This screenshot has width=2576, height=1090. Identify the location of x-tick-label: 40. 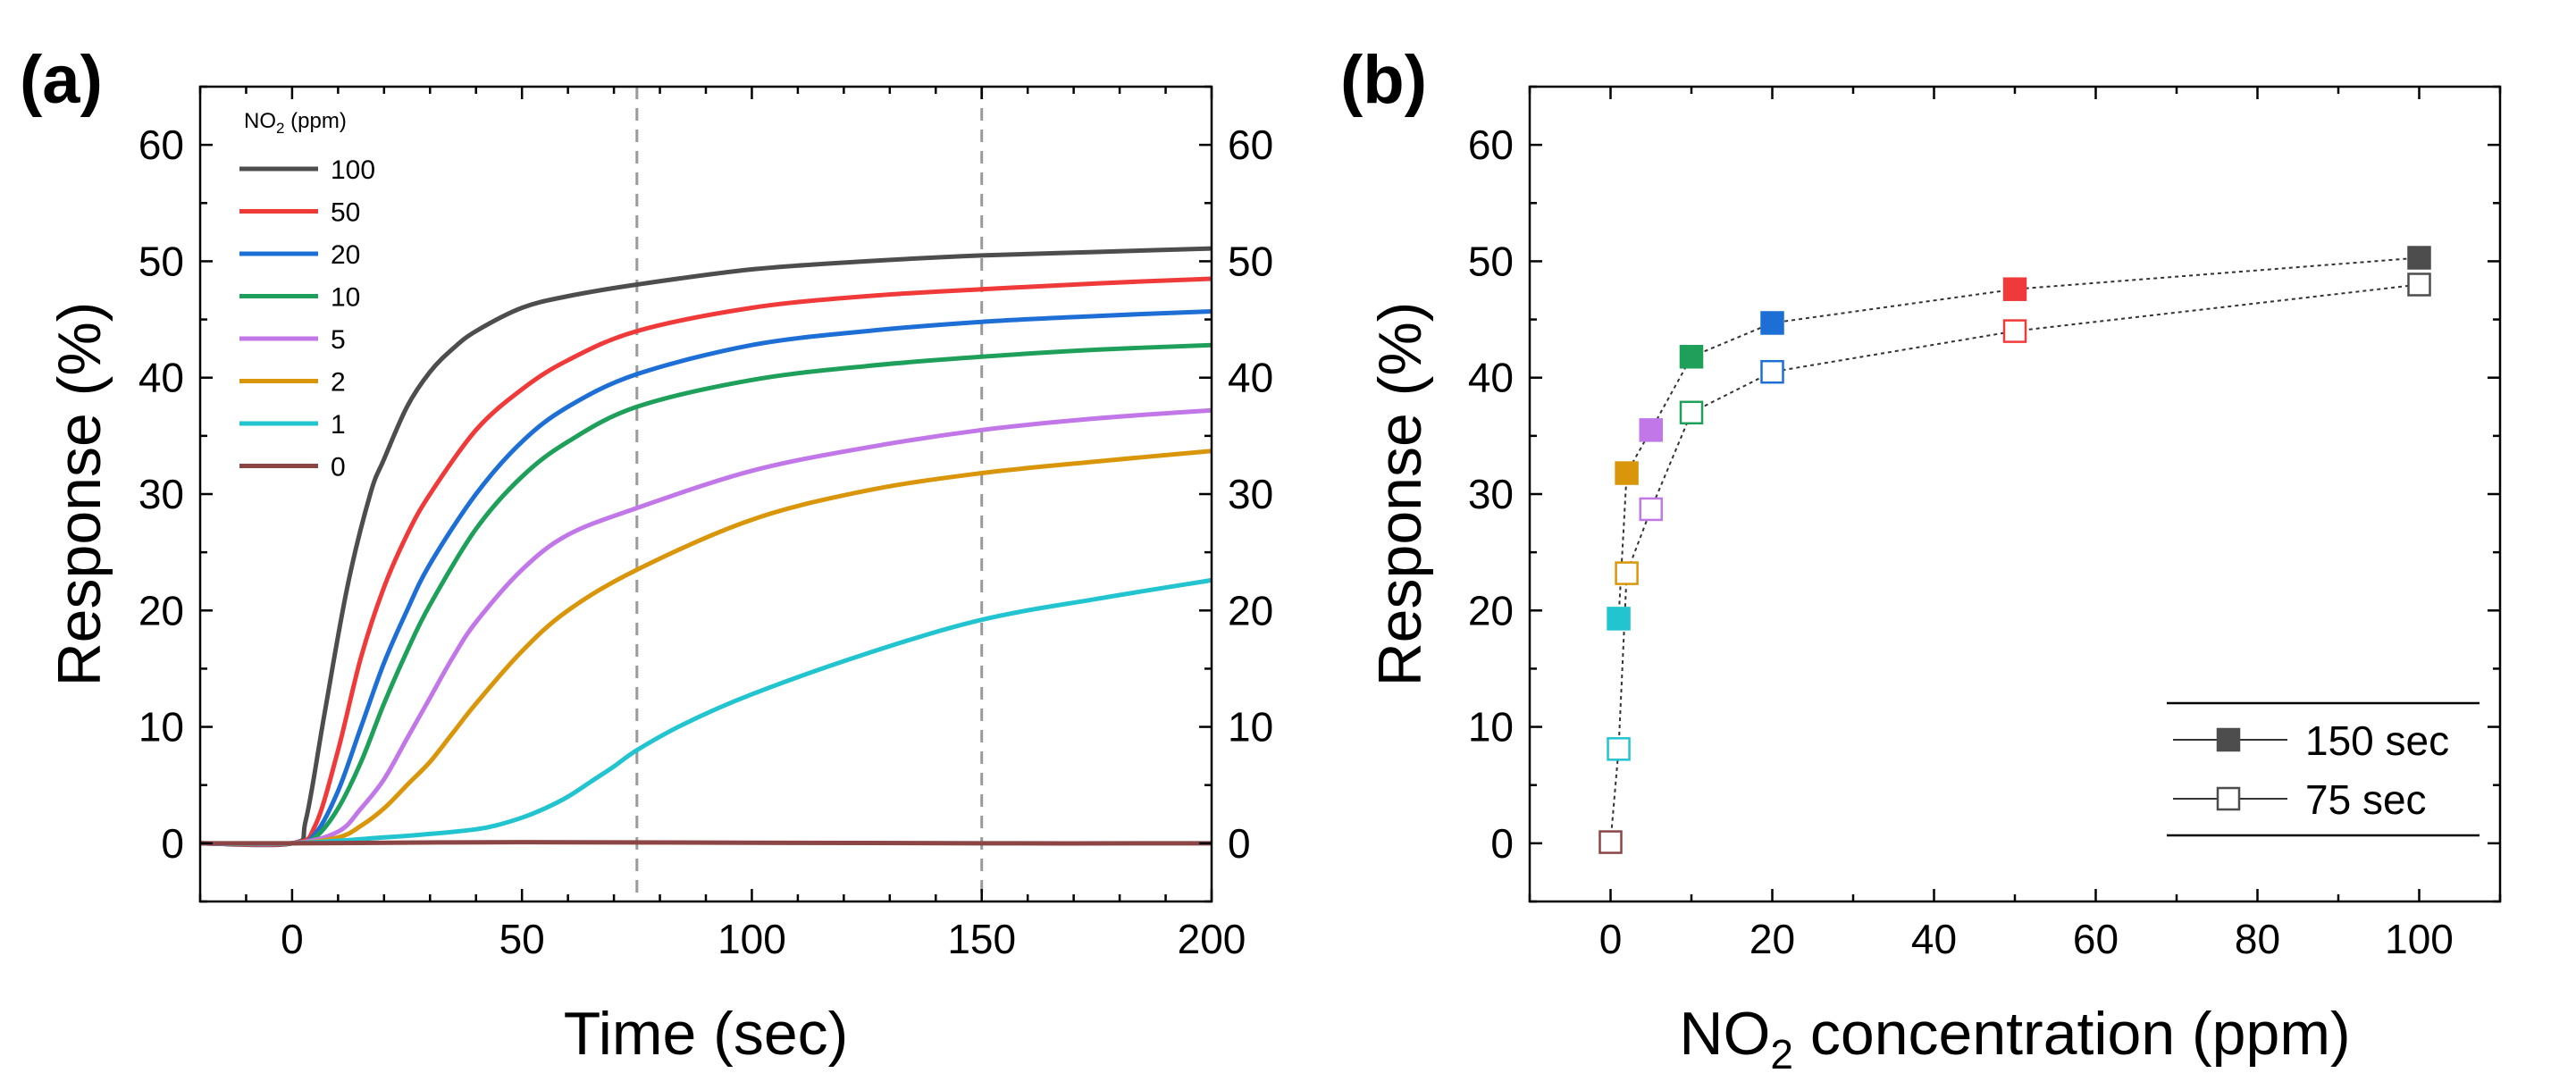
(1934, 939).